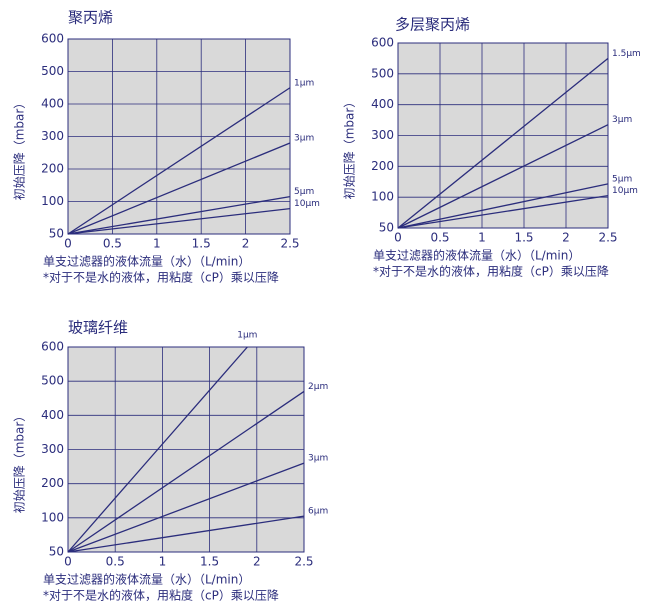 The image size is (645, 614). What do you see at coordinates (98, 328) in the screenshot?
I see `chart-title: 玻璃纤维` at bounding box center [98, 328].